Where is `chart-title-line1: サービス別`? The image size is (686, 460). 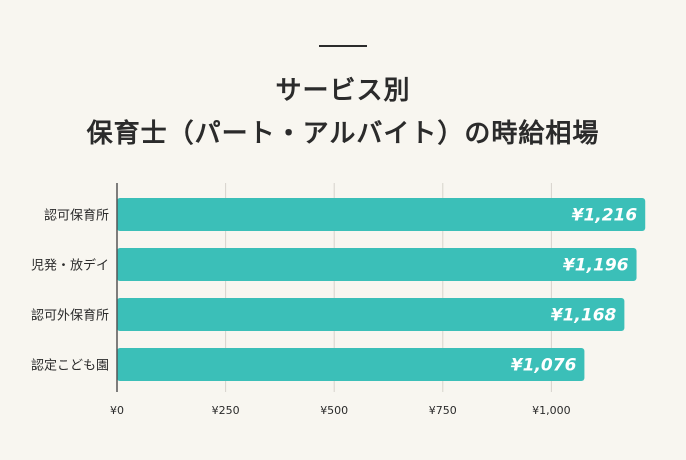 chart-title-line1: サービス別 is located at coordinates (343, 91).